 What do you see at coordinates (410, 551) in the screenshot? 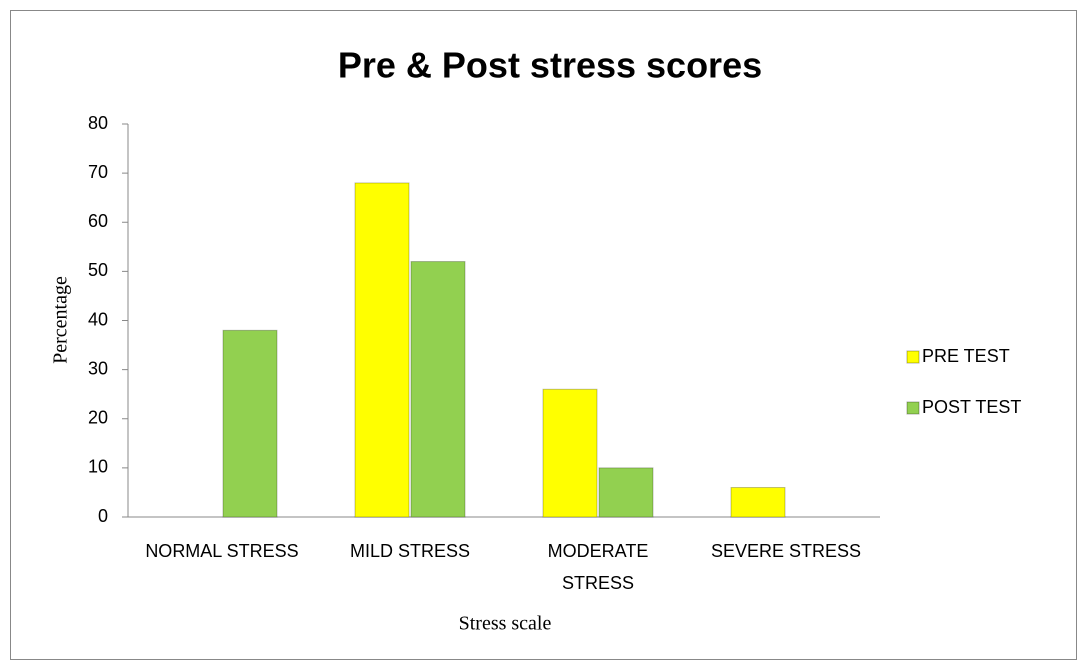
I see `x-tick-label: MILD STRESS` at bounding box center [410, 551].